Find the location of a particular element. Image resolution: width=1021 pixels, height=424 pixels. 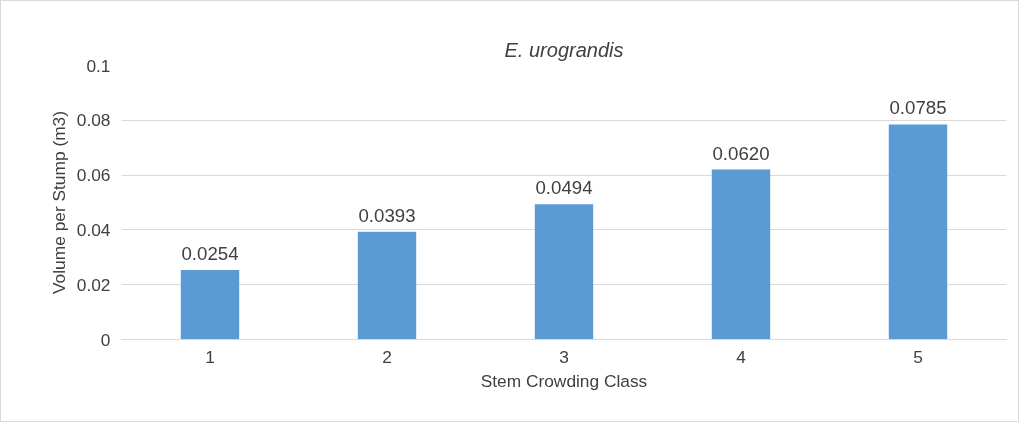

x-axis-title: Stem Crowding Class is located at coordinates (564, 380).